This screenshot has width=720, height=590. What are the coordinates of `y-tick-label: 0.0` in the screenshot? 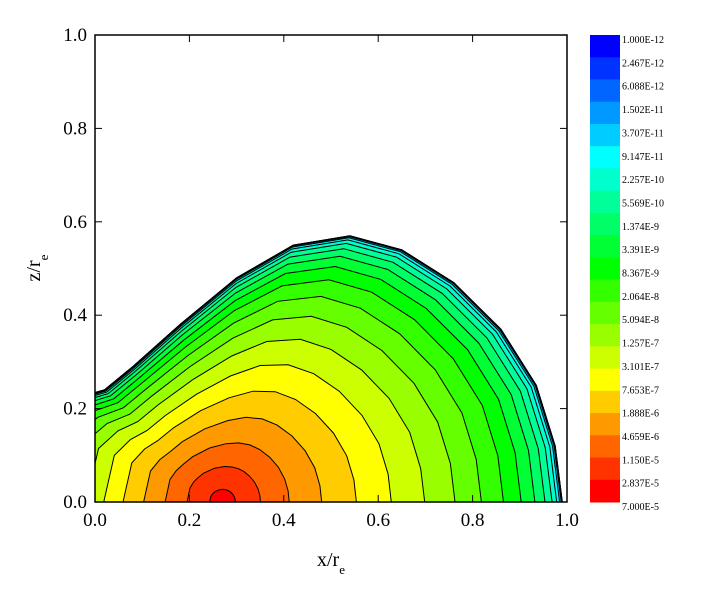 It's located at (75, 502).